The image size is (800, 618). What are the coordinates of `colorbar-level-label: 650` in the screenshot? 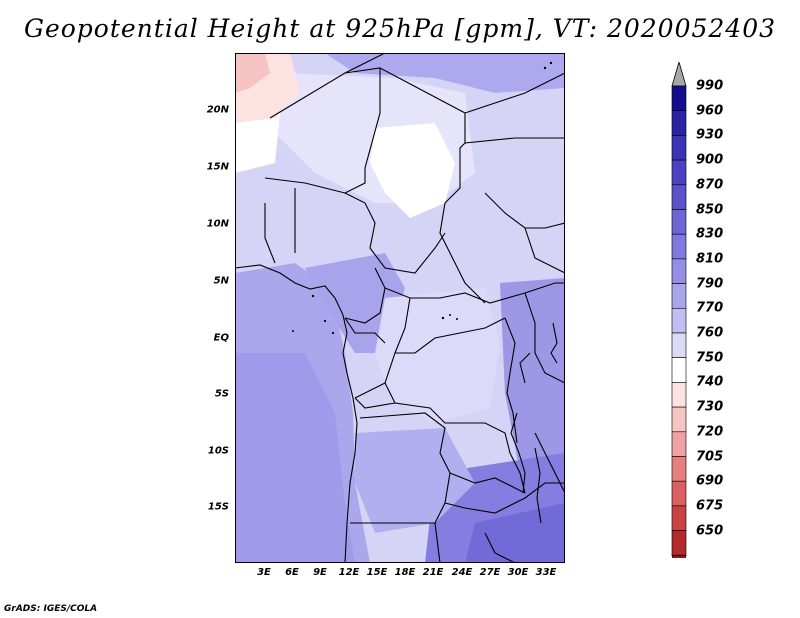 It's located at (710, 531).